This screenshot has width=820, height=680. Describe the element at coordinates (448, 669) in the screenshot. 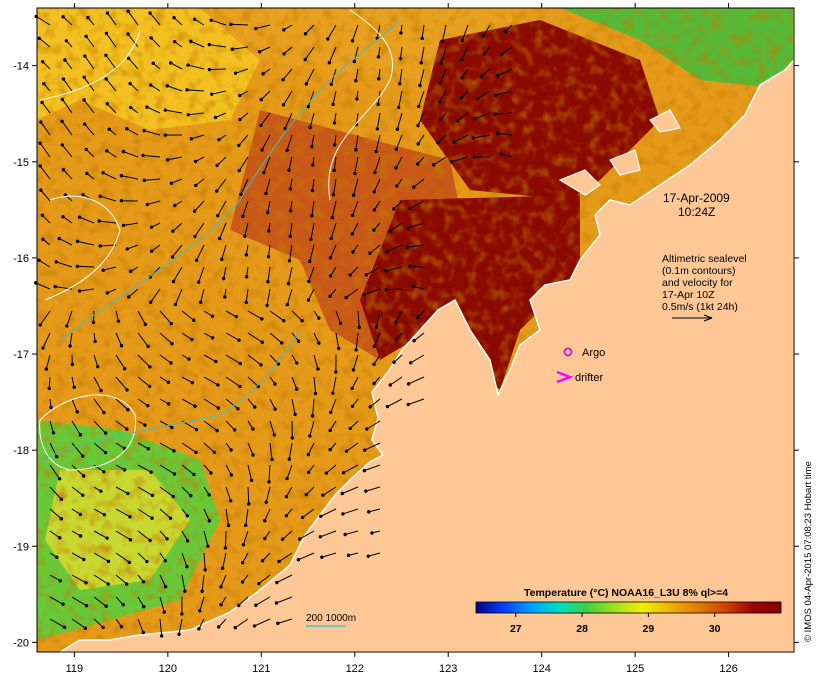

I see `lon-tick-label: 123` at that location.